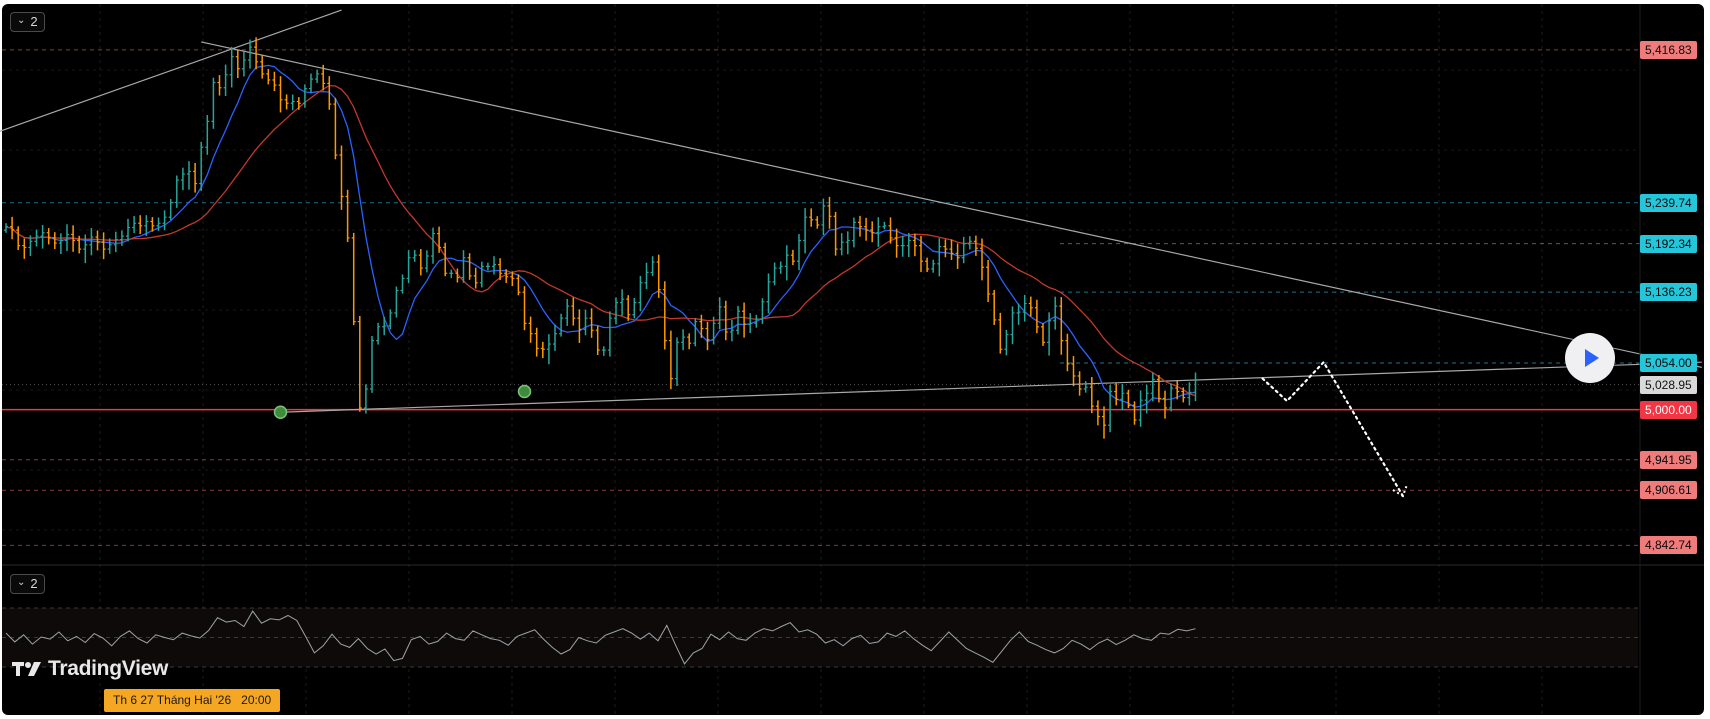 Image resolution: width=1710 pixels, height=719 pixels. I want to click on price-level-label: 5,054.00, so click(1668, 363).